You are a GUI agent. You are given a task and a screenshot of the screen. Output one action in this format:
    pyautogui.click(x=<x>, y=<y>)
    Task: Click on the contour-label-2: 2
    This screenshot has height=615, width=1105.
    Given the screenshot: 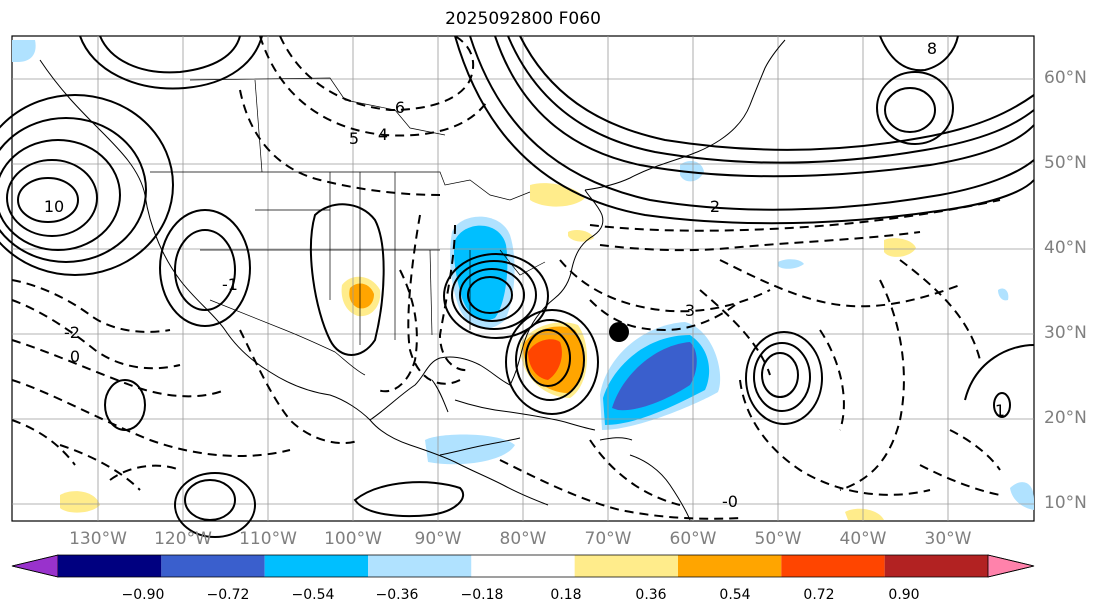 What is the action you would take?
    pyautogui.click(x=715, y=206)
    